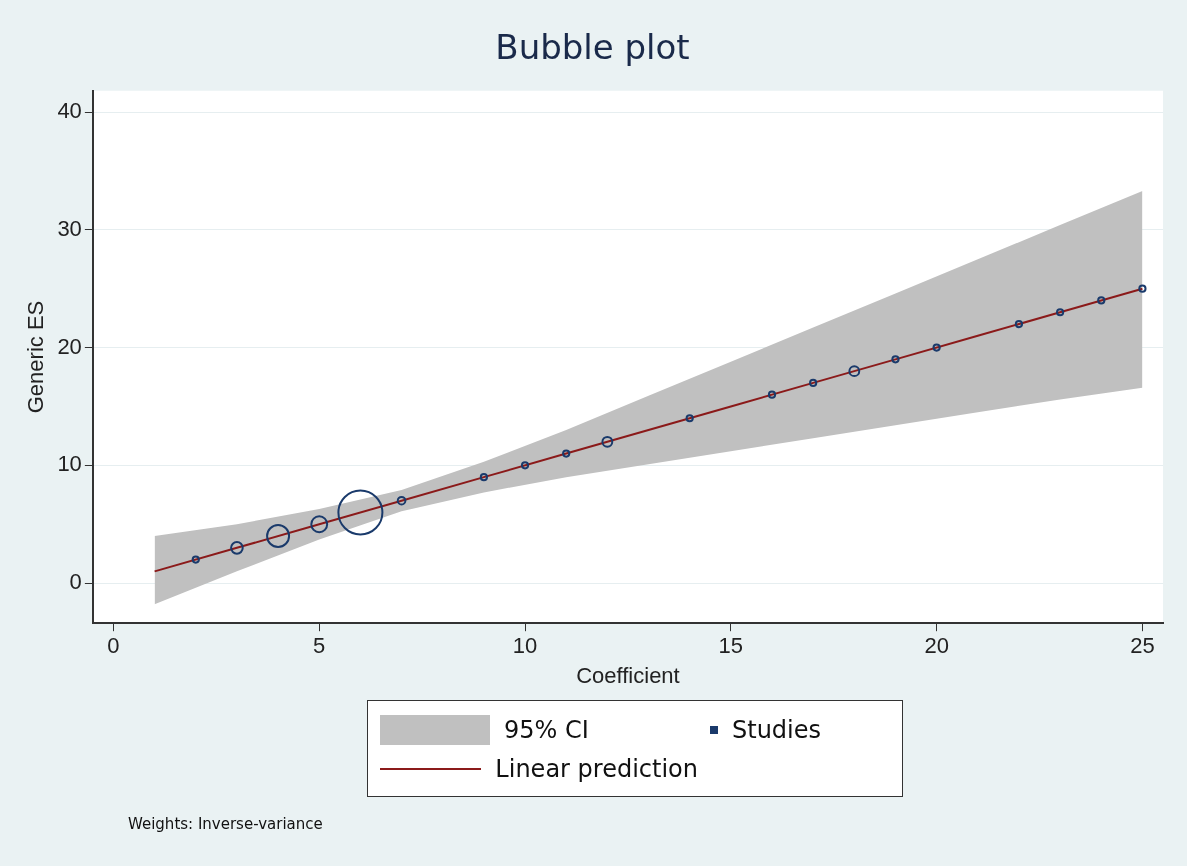 The width and height of the screenshot is (1187, 866). Describe the element at coordinates (596, 768) in the screenshot. I see `legend-label: Linear prediction` at that location.